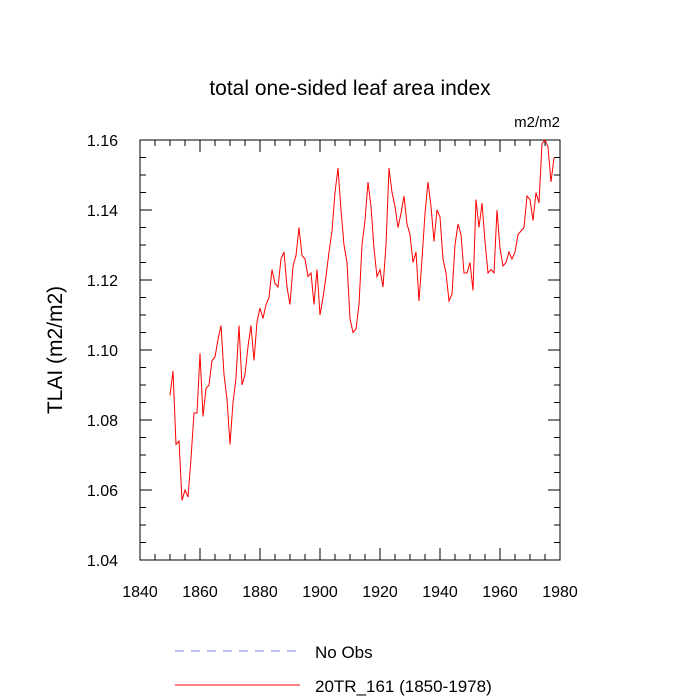  Describe the element at coordinates (102, 211) in the screenshot. I see `y-tick-label: 1.14` at that location.